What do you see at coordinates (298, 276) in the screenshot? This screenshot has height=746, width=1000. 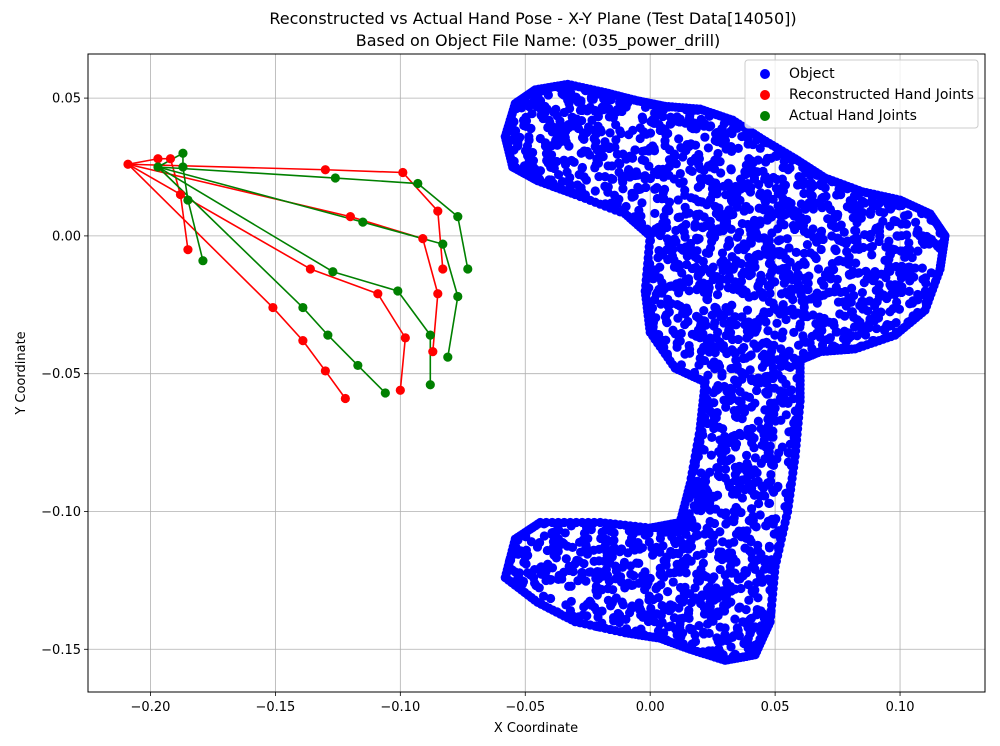 I see `hand-joints` at bounding box center [298, 276].